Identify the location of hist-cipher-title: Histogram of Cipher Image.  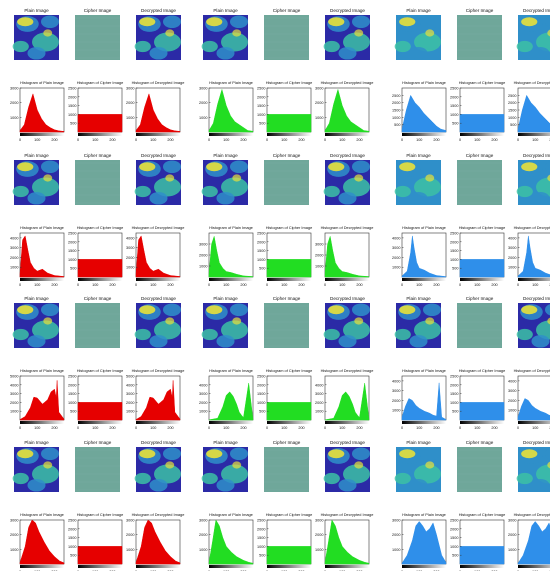
(289, 82).